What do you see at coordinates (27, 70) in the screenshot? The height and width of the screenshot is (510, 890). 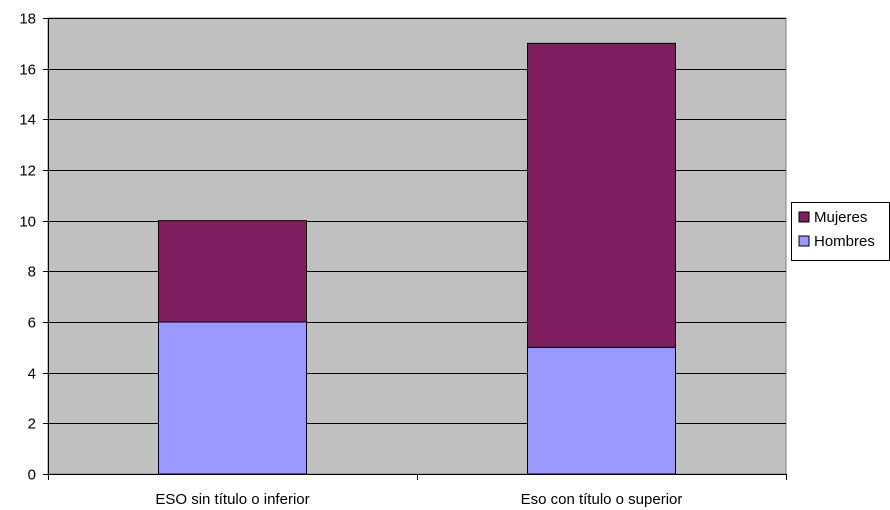 I see `y-tick-label: 16` at bounding box center [27, 70].